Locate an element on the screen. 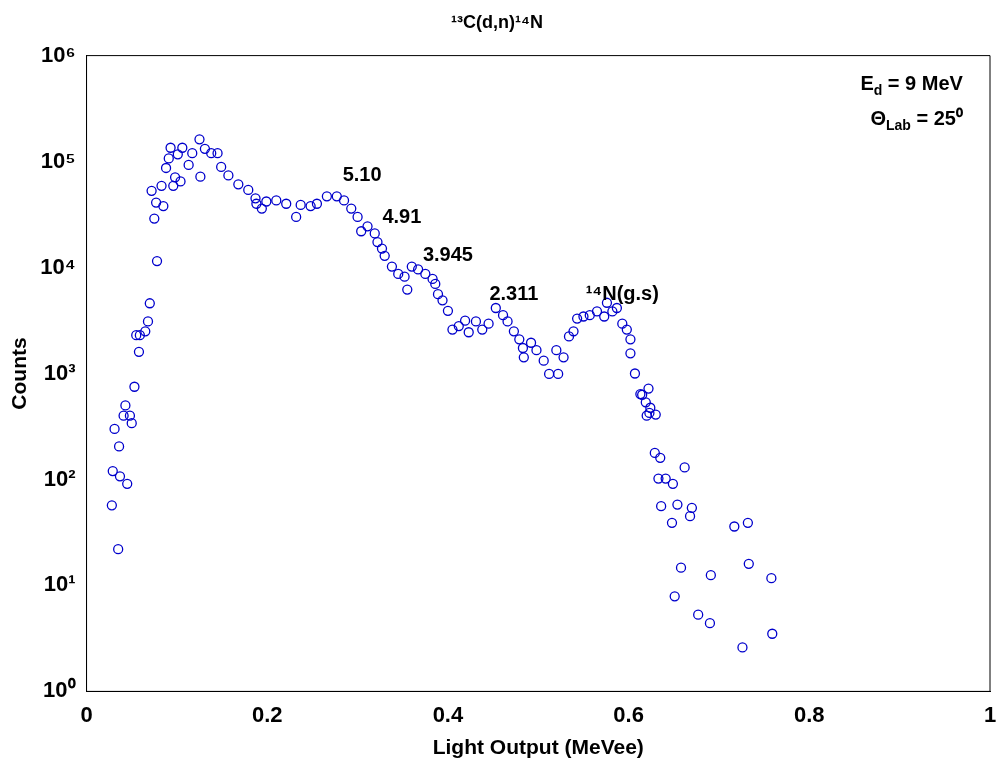  y-axis-title: Counts is located at coordinates (19, 373).